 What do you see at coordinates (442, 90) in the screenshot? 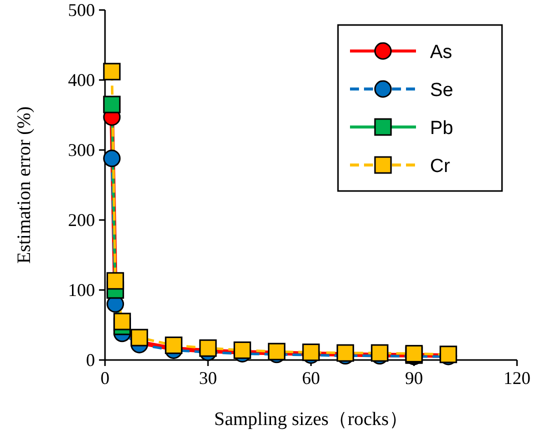
I see `legend-label: Se` at bounding box center [442, 90].